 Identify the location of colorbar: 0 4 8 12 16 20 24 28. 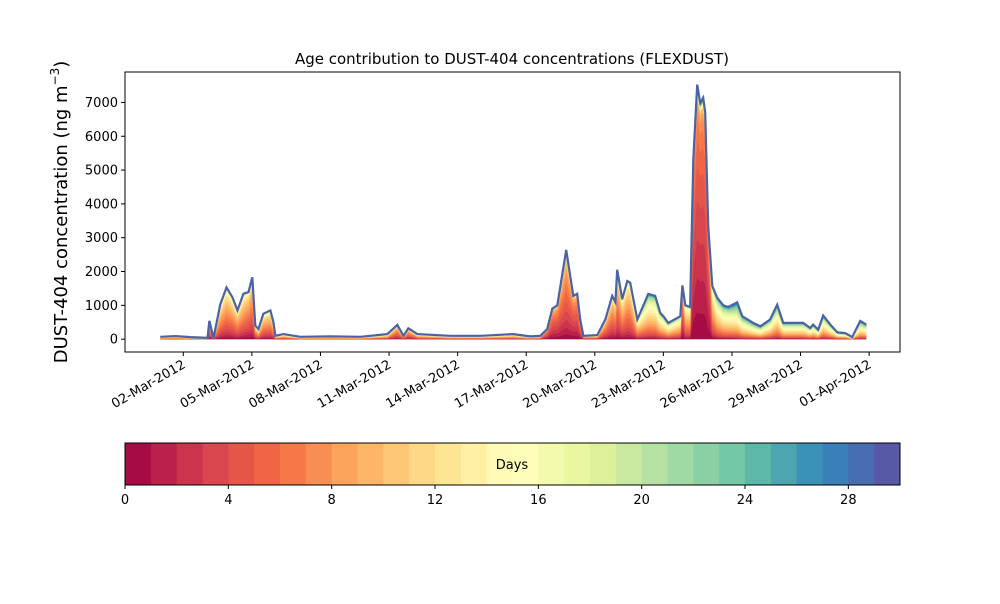
(511, 475).